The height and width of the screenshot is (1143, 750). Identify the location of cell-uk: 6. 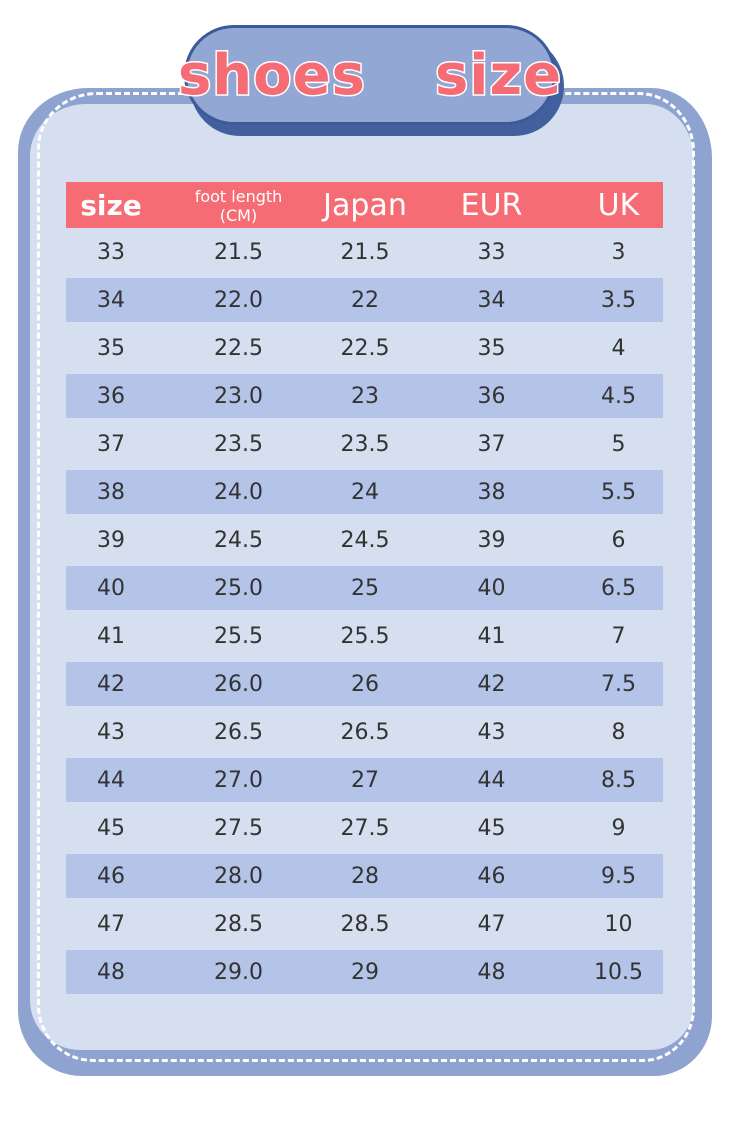
(618, 540).